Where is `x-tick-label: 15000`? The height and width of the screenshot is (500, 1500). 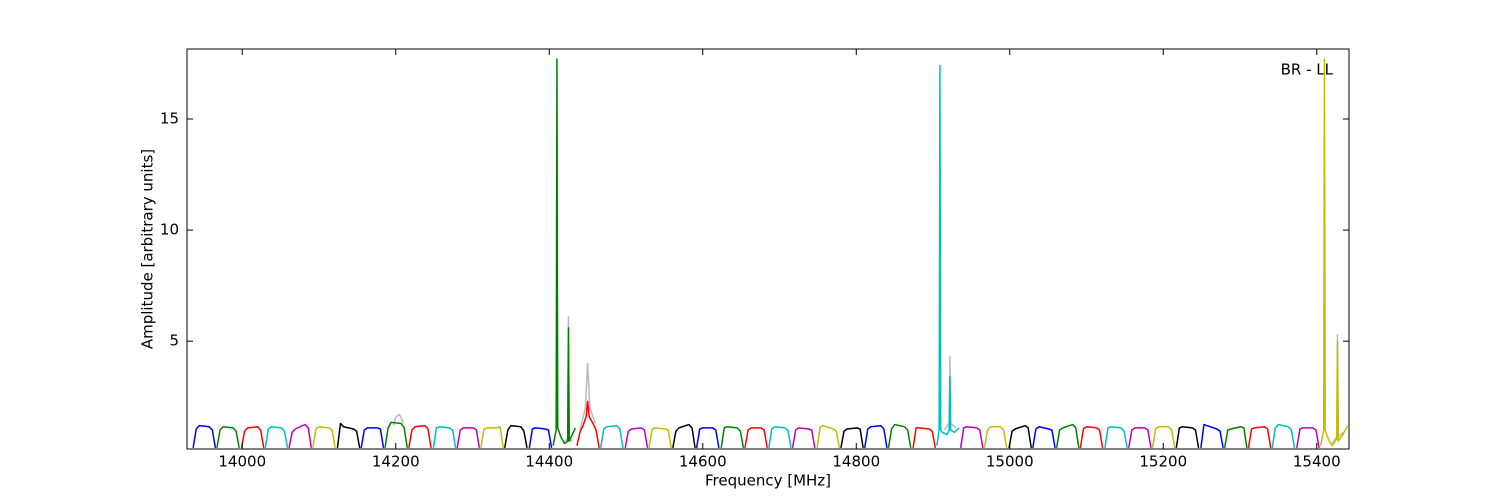 x-tick-label: 15000 is located at coordinates (1010, 462).